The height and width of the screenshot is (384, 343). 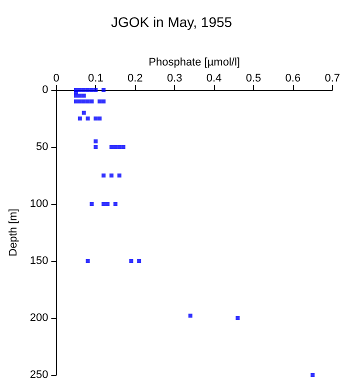 What do you see at coordinates (42, 147) in the screenshot?
I see `y-tick-label: 50` at bounding box center [42, 147].